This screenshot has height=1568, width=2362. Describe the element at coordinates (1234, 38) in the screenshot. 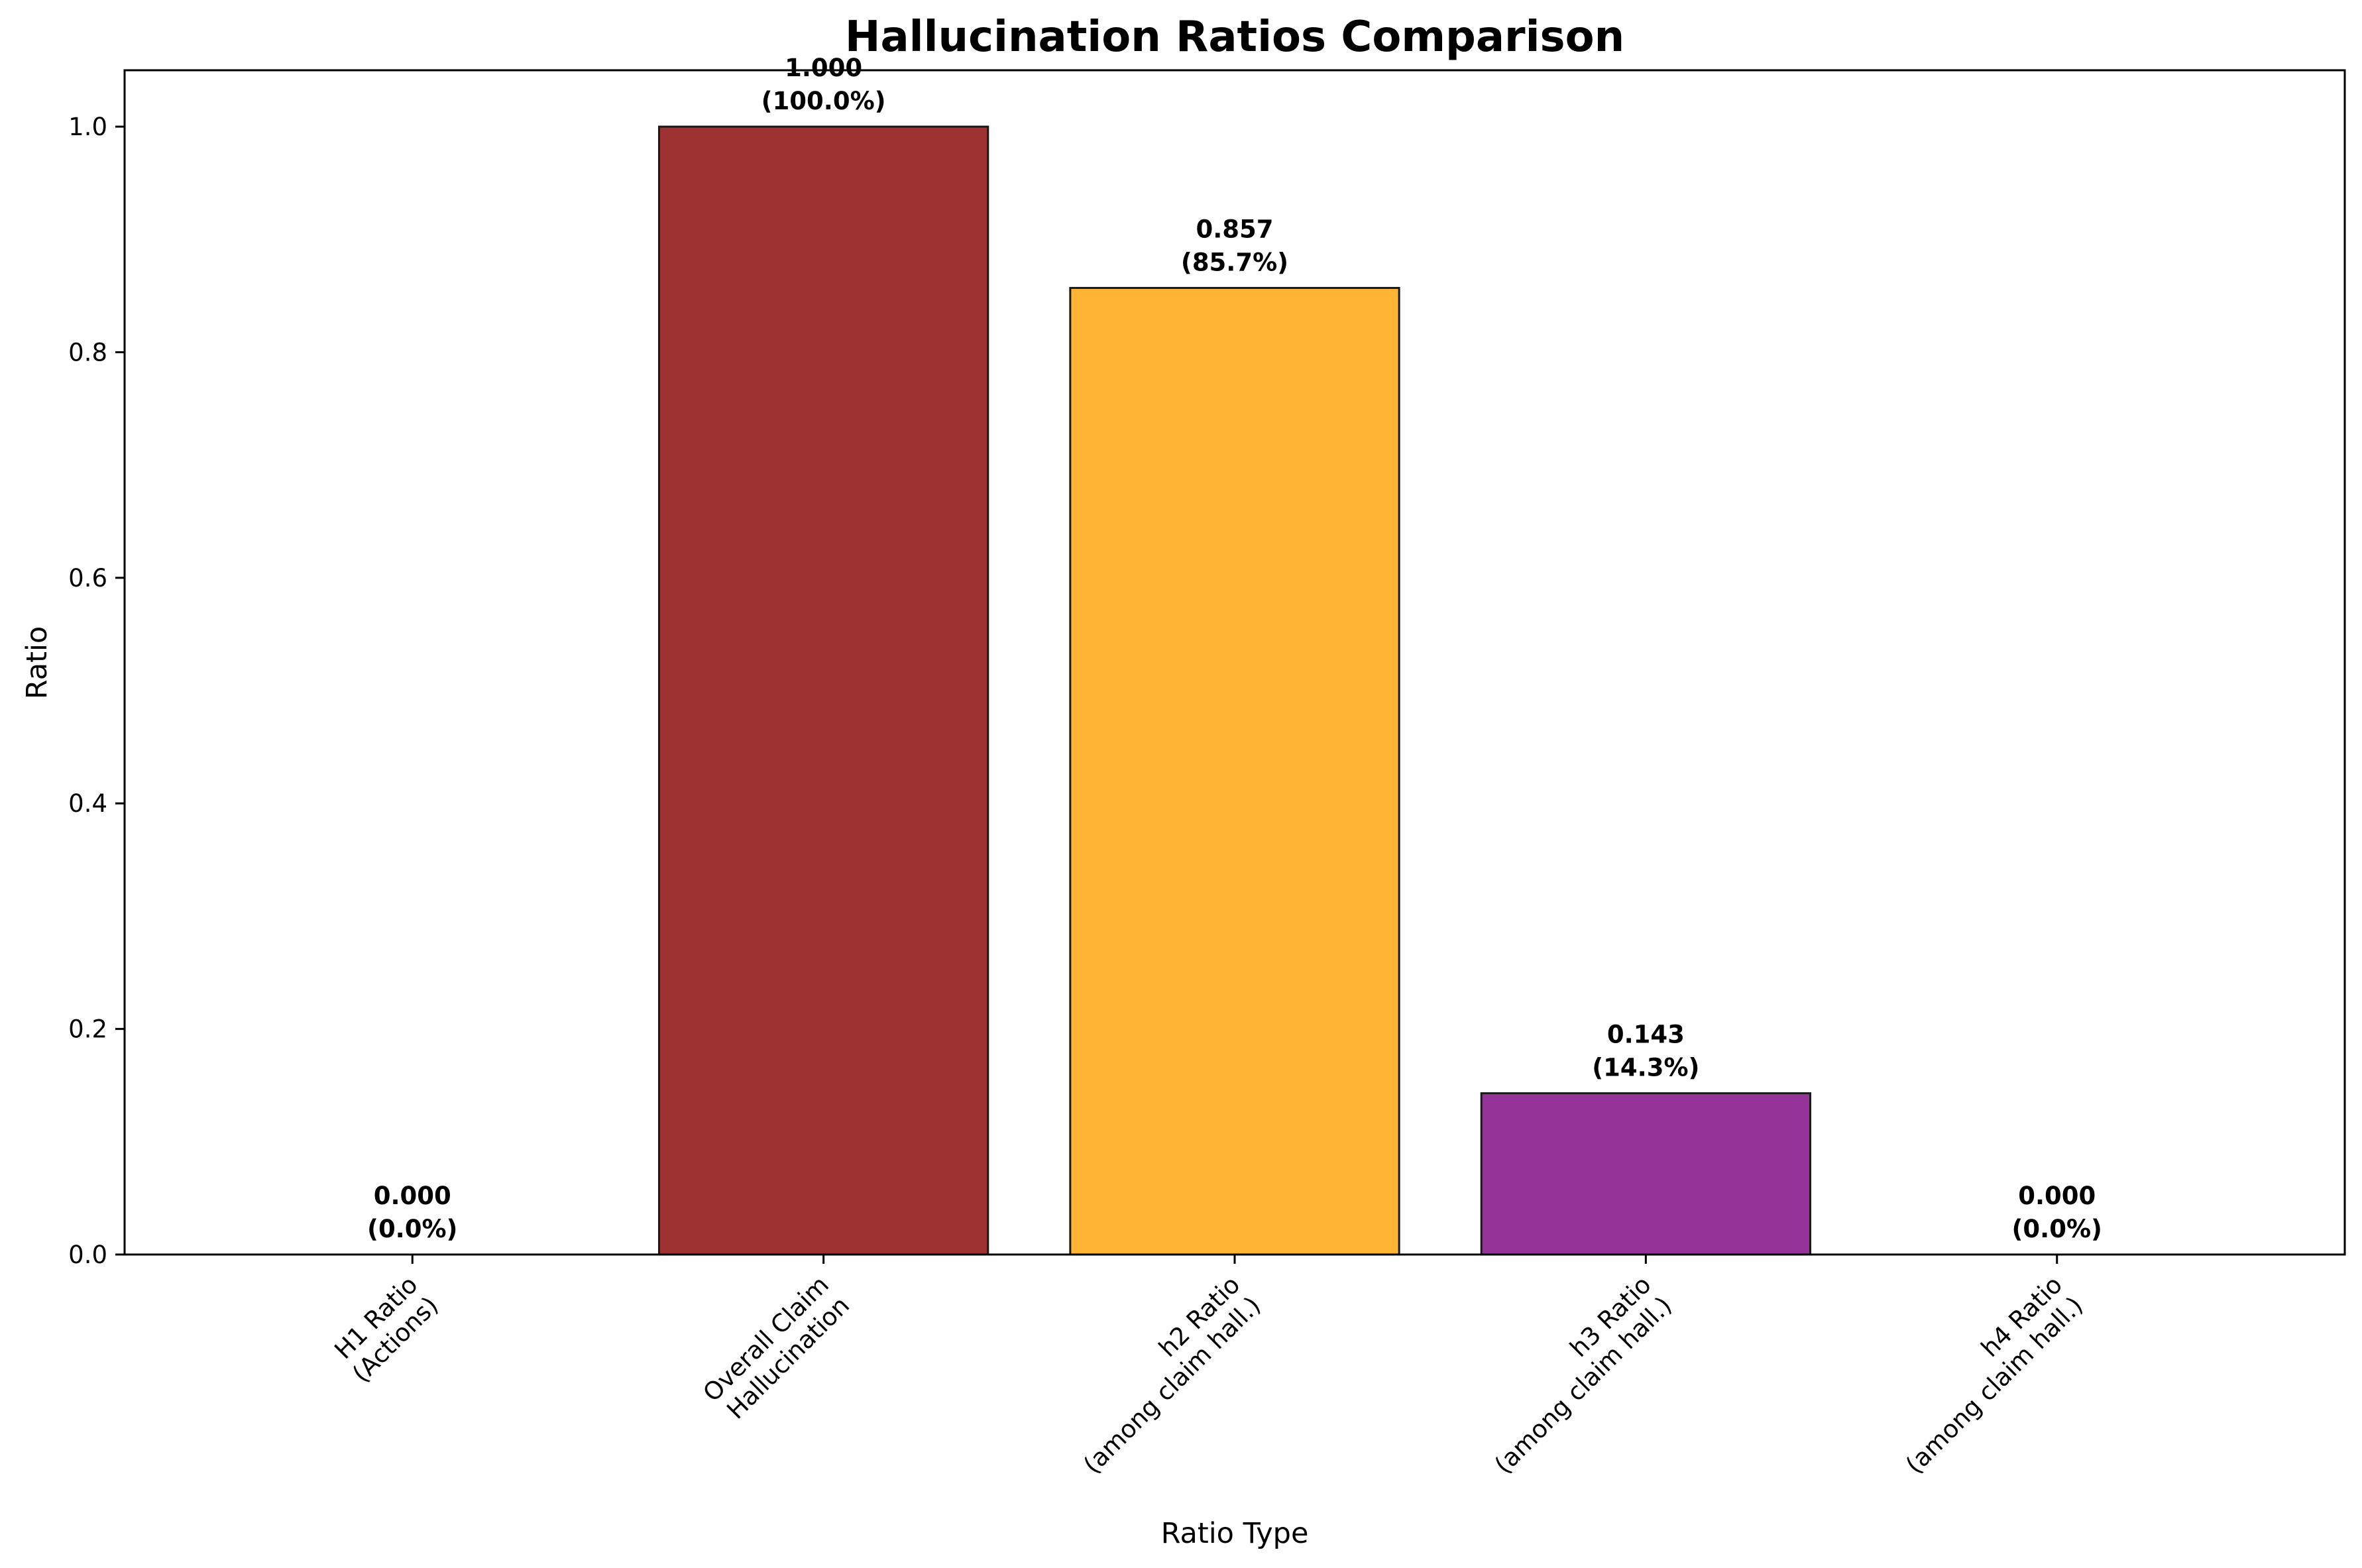

I see `chart-title: Hallucination Ratios Comparison` at that location.